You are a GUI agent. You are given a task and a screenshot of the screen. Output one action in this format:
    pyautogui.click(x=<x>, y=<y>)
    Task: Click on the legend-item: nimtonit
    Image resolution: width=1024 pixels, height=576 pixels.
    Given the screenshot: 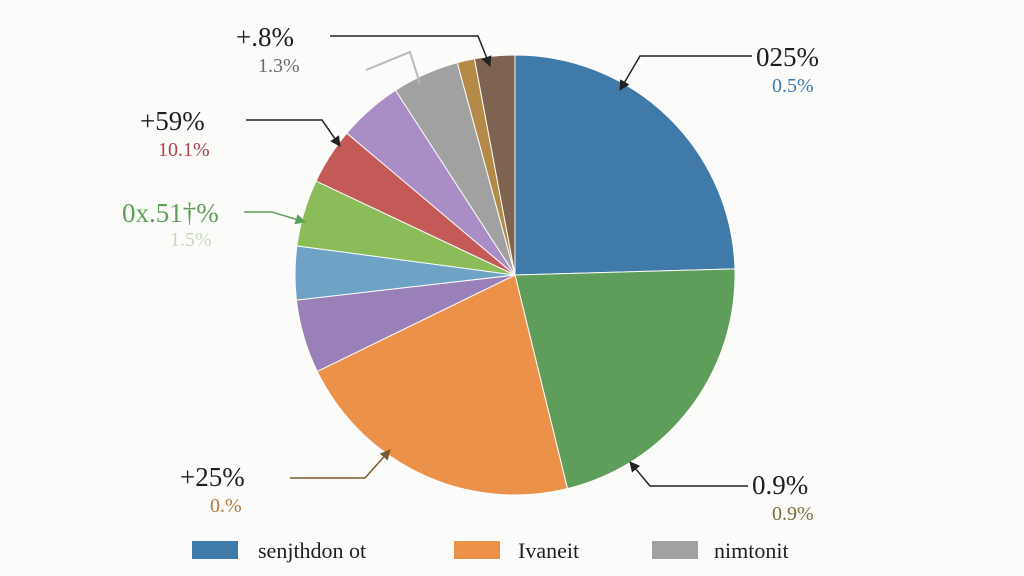 What is the action you would take?
    pyautogui.click(x=720, y=550)
    